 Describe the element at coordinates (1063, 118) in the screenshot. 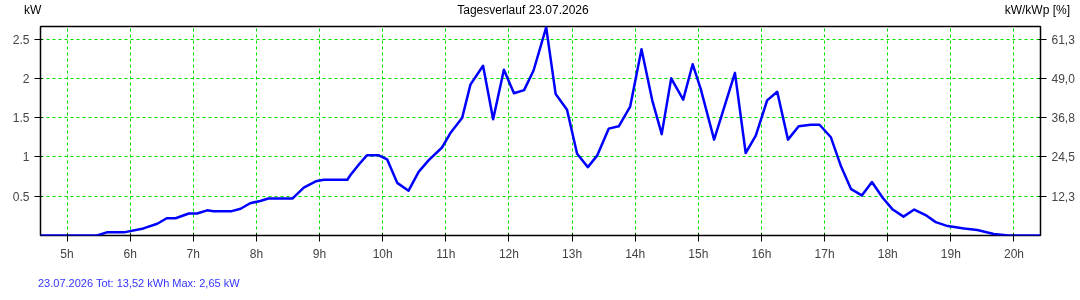

I see `y2-tick-label: 36,8` at that location.